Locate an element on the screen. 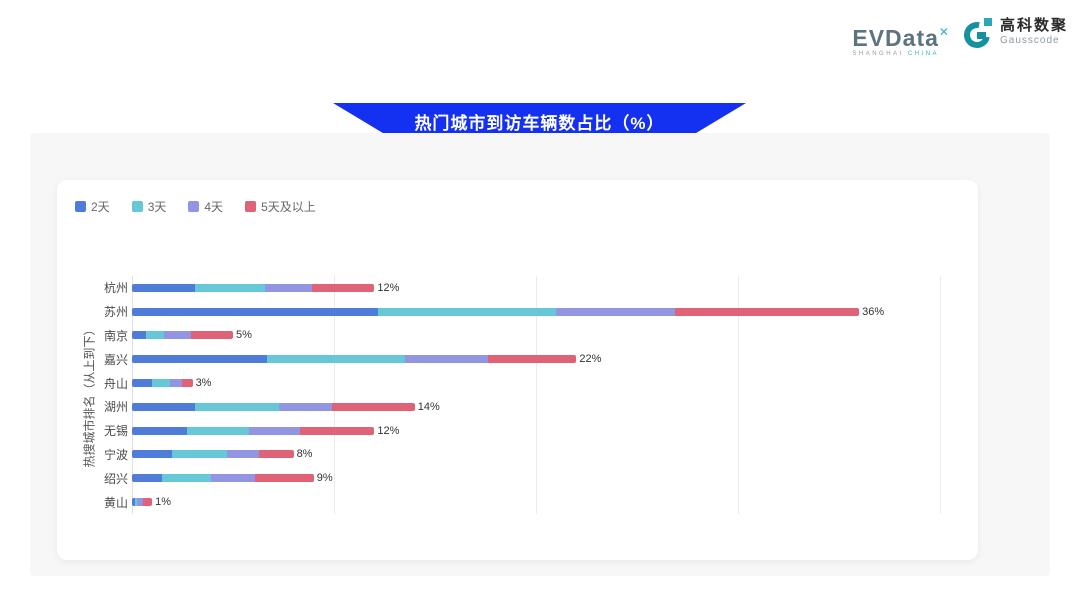 This screenshot has height=608, width=1080. legend-label: 2天 is located at coordinates (100, 207).